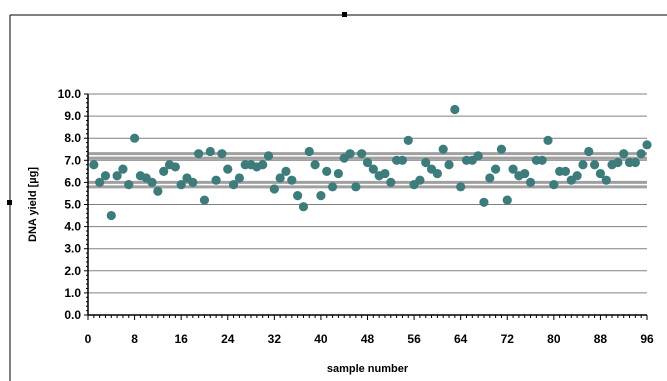 This screenshot has height=381, width=667. What do you see at coordinates (461, 339) in the screenshot?
I see `x-tick-label-8: 64` at bounding box center [461, 339].